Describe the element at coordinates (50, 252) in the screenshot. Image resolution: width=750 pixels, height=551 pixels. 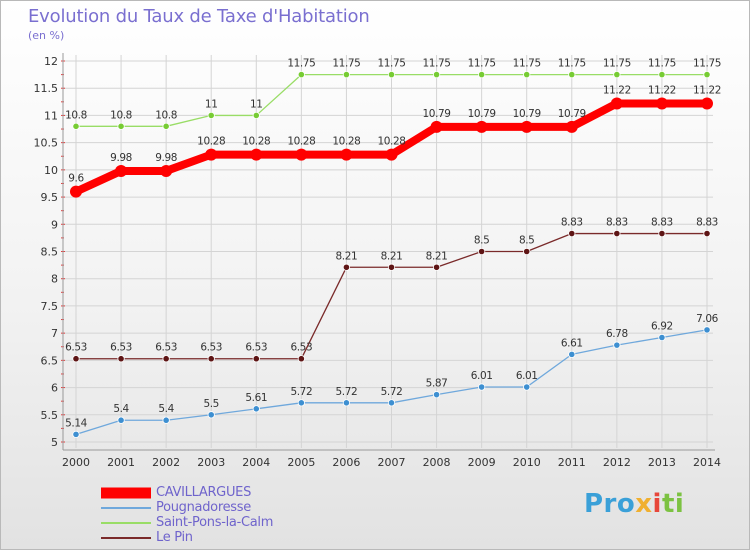
I see `y-tick-label: 8.5` at that location.